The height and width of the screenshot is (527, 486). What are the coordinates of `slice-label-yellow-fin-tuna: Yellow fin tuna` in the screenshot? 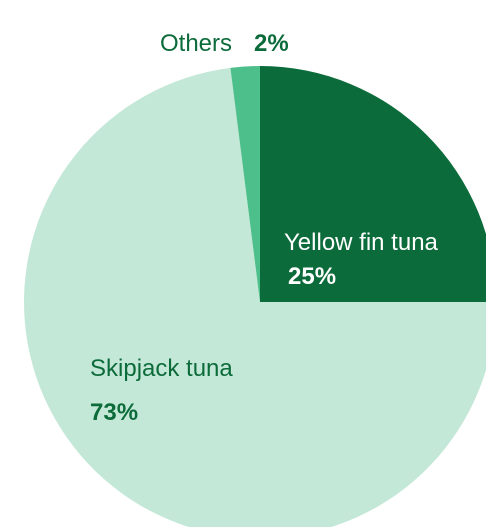 It's located at (361, 242).